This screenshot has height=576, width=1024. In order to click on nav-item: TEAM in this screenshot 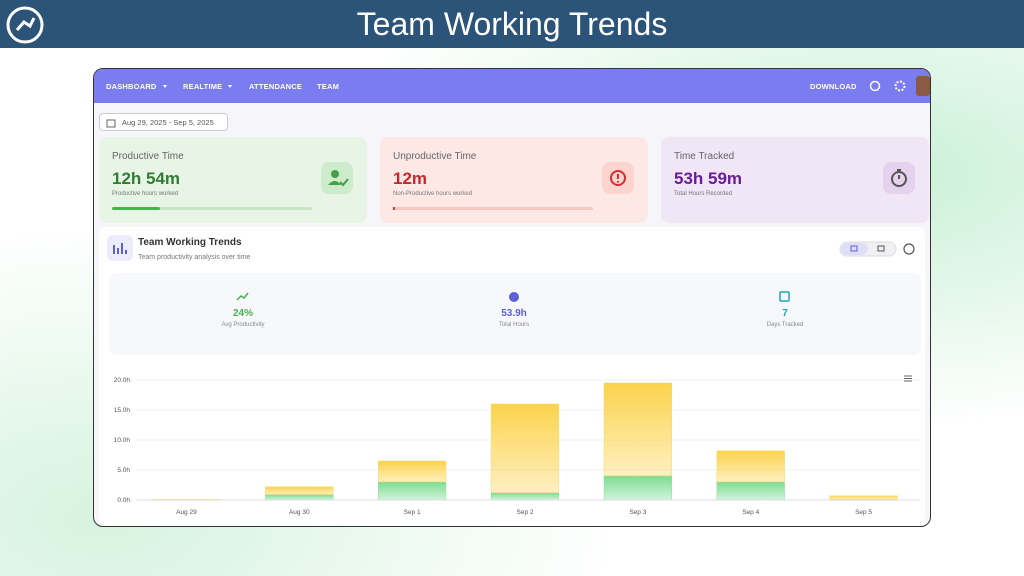, I will do `click(328, 86)`.